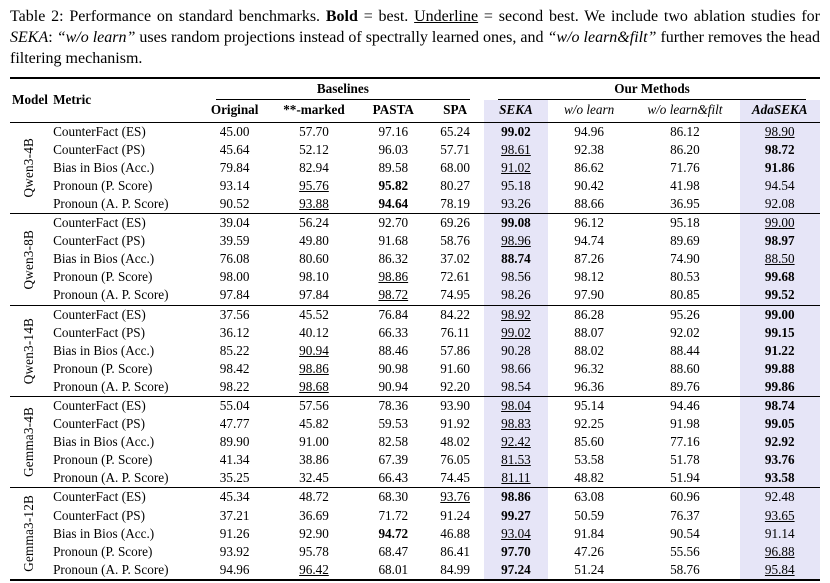 The image size is (830, 583). What do you see at coordinates (455, 442) in the screenshot?
I see `value-cell-spa: 48.02` at bounding box center [455, 442].